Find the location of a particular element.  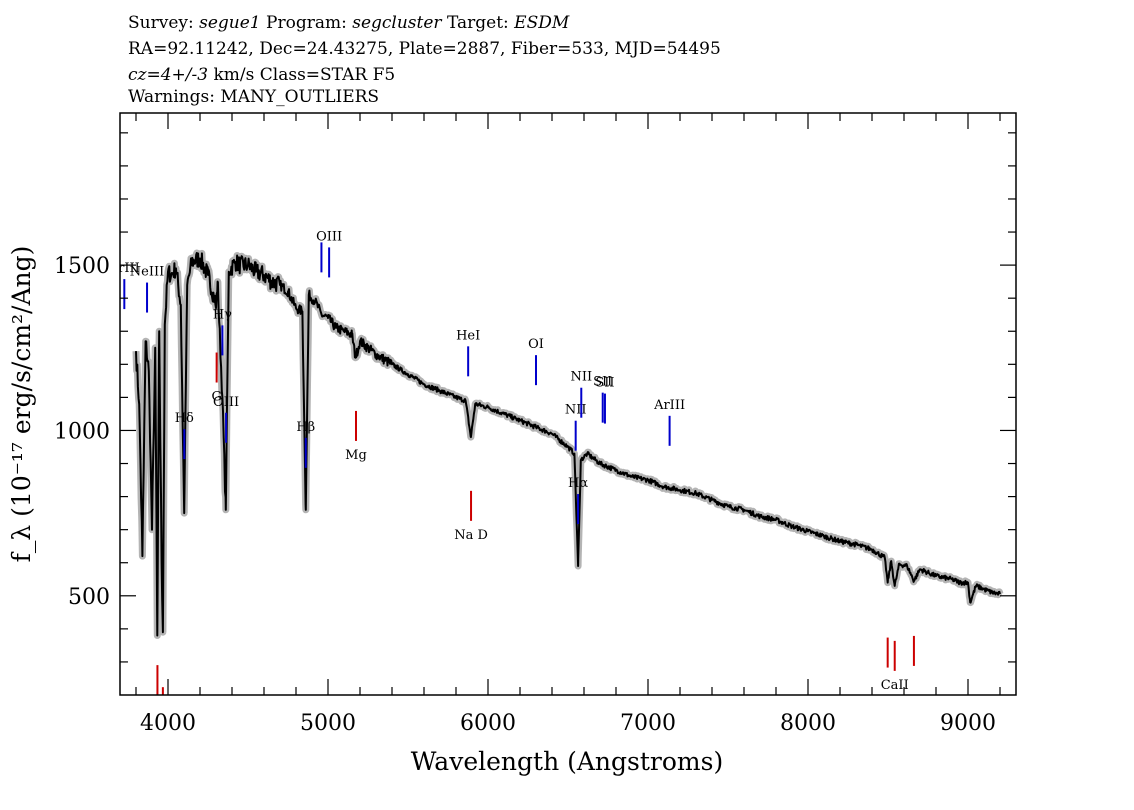

line-marker-label-1: NeIII is located at coordinates (147, 272).